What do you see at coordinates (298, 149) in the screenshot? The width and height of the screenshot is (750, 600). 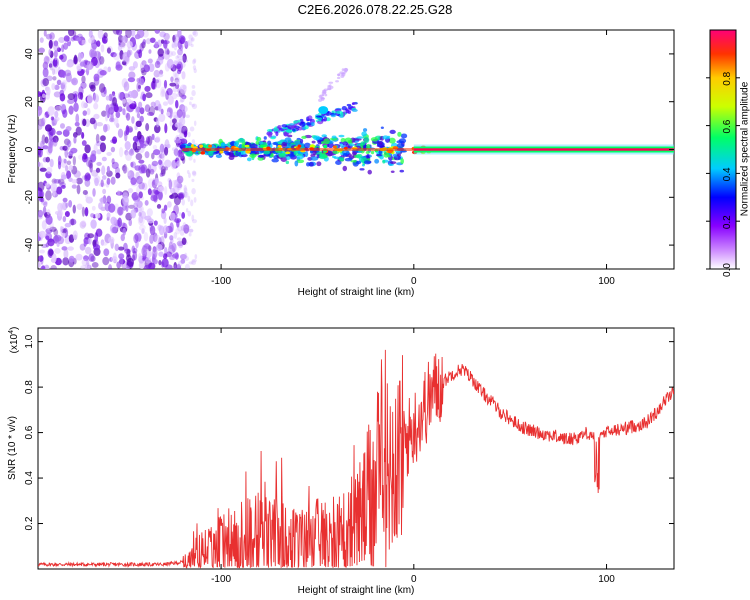 I see `carrier-early` at bounding box center [298, 149].